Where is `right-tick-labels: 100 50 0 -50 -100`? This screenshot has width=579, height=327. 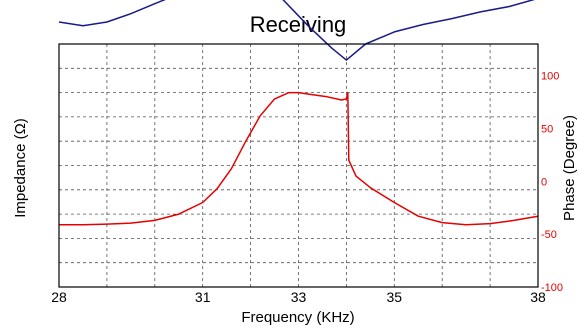
right-tick-labels: 100 50 0 -50 -100 is located at coordinates (552, 182).